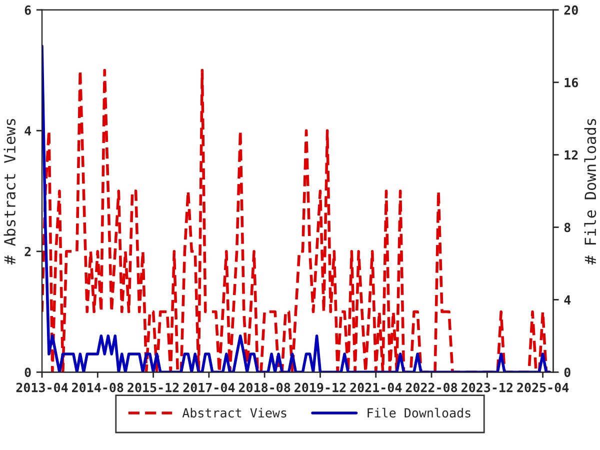  Describe the element at coordinates (320, 387) in the screenshot. I see `x-tick-label: 2019-12` at that location.